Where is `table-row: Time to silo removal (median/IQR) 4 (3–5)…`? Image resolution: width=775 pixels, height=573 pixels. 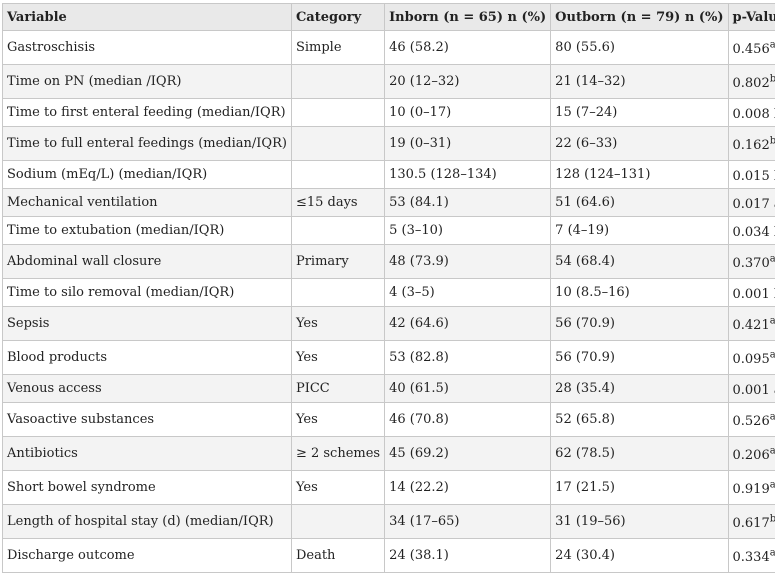
table-row: Time to silo removal (median/IQR) 4 (3–5)… is located at coordinates (389, 293).